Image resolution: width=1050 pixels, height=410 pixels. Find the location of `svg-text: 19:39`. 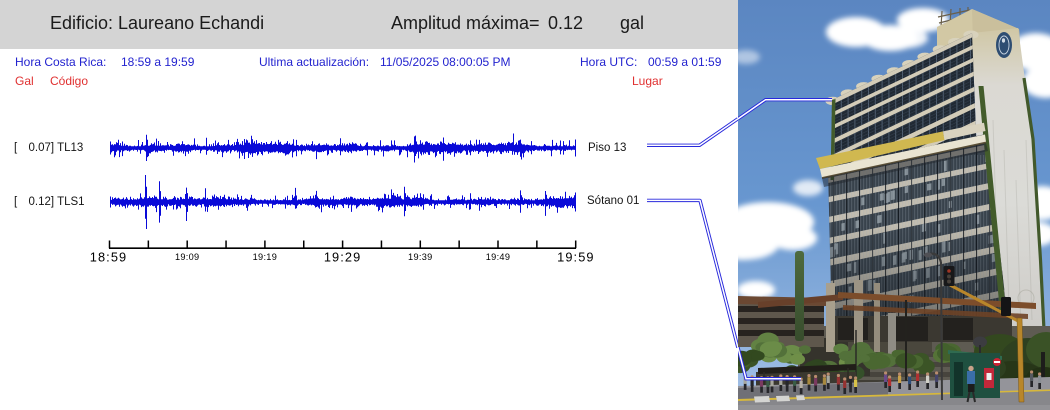

svg-text: 19:39 is located at coordinates (420, 257).